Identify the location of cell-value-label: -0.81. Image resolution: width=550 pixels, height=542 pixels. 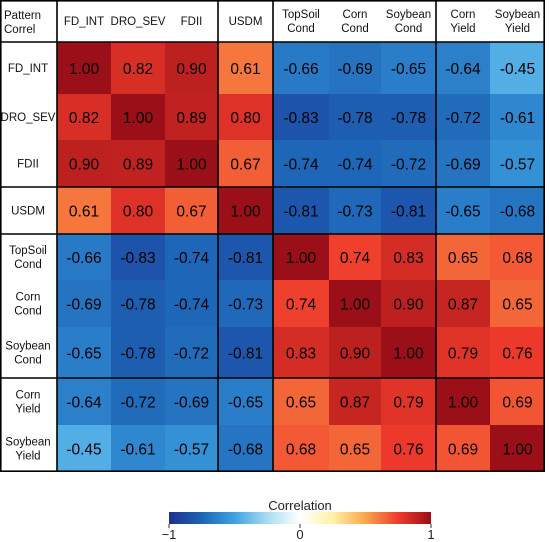
(408, 212).